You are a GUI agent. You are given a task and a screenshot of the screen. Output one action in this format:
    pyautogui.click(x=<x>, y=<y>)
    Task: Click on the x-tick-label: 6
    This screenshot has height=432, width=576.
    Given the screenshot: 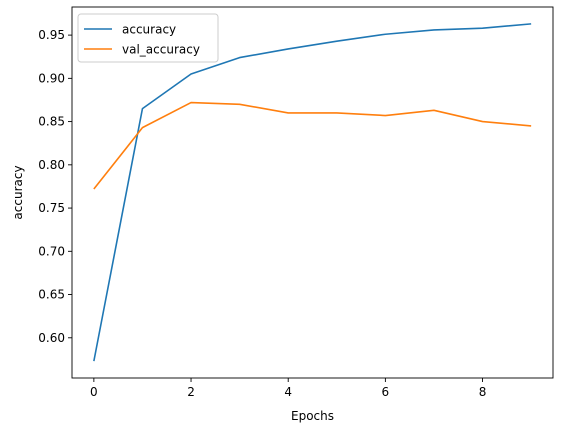 What is the action you would take?
    pyautogui.click(x=386, y=392)
    